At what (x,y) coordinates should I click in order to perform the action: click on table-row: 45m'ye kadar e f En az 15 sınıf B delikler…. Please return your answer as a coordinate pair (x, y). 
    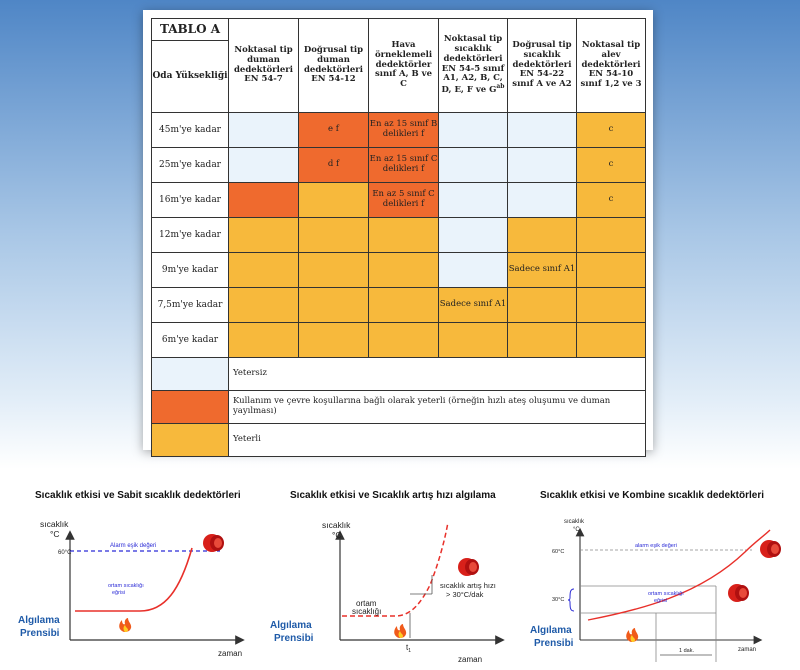
    Looking at the image, I should click on (398, 130).